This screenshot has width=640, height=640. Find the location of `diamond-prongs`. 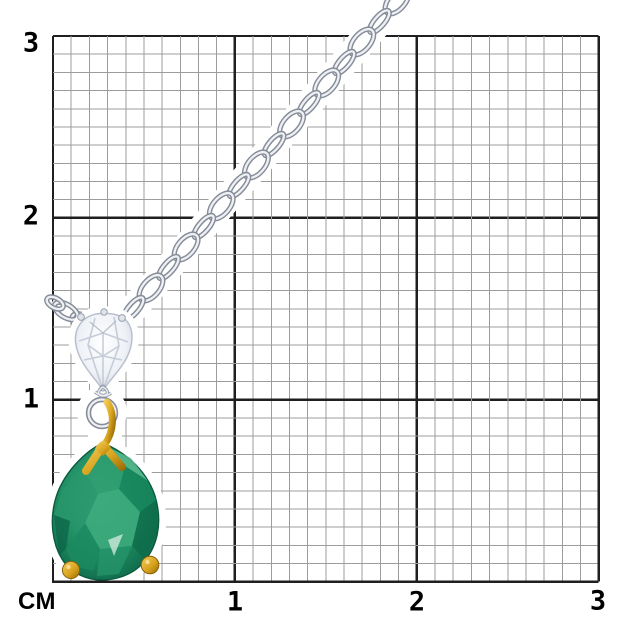

diamond-prongs is located at coordinates (101, 350).